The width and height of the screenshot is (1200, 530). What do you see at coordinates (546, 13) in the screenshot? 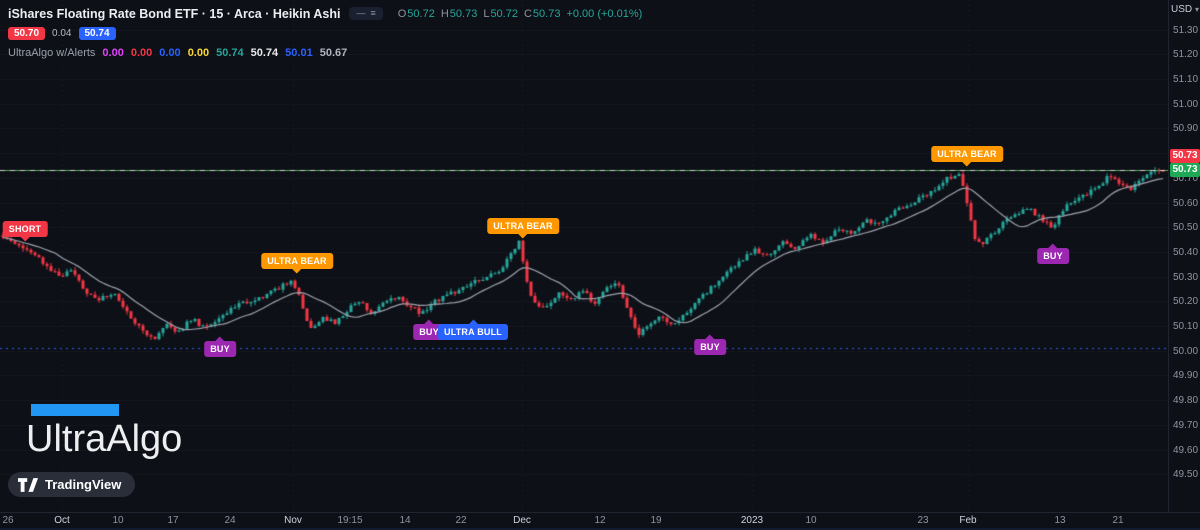
I see `close-value: 50.73` at bounding box center [546, 13].